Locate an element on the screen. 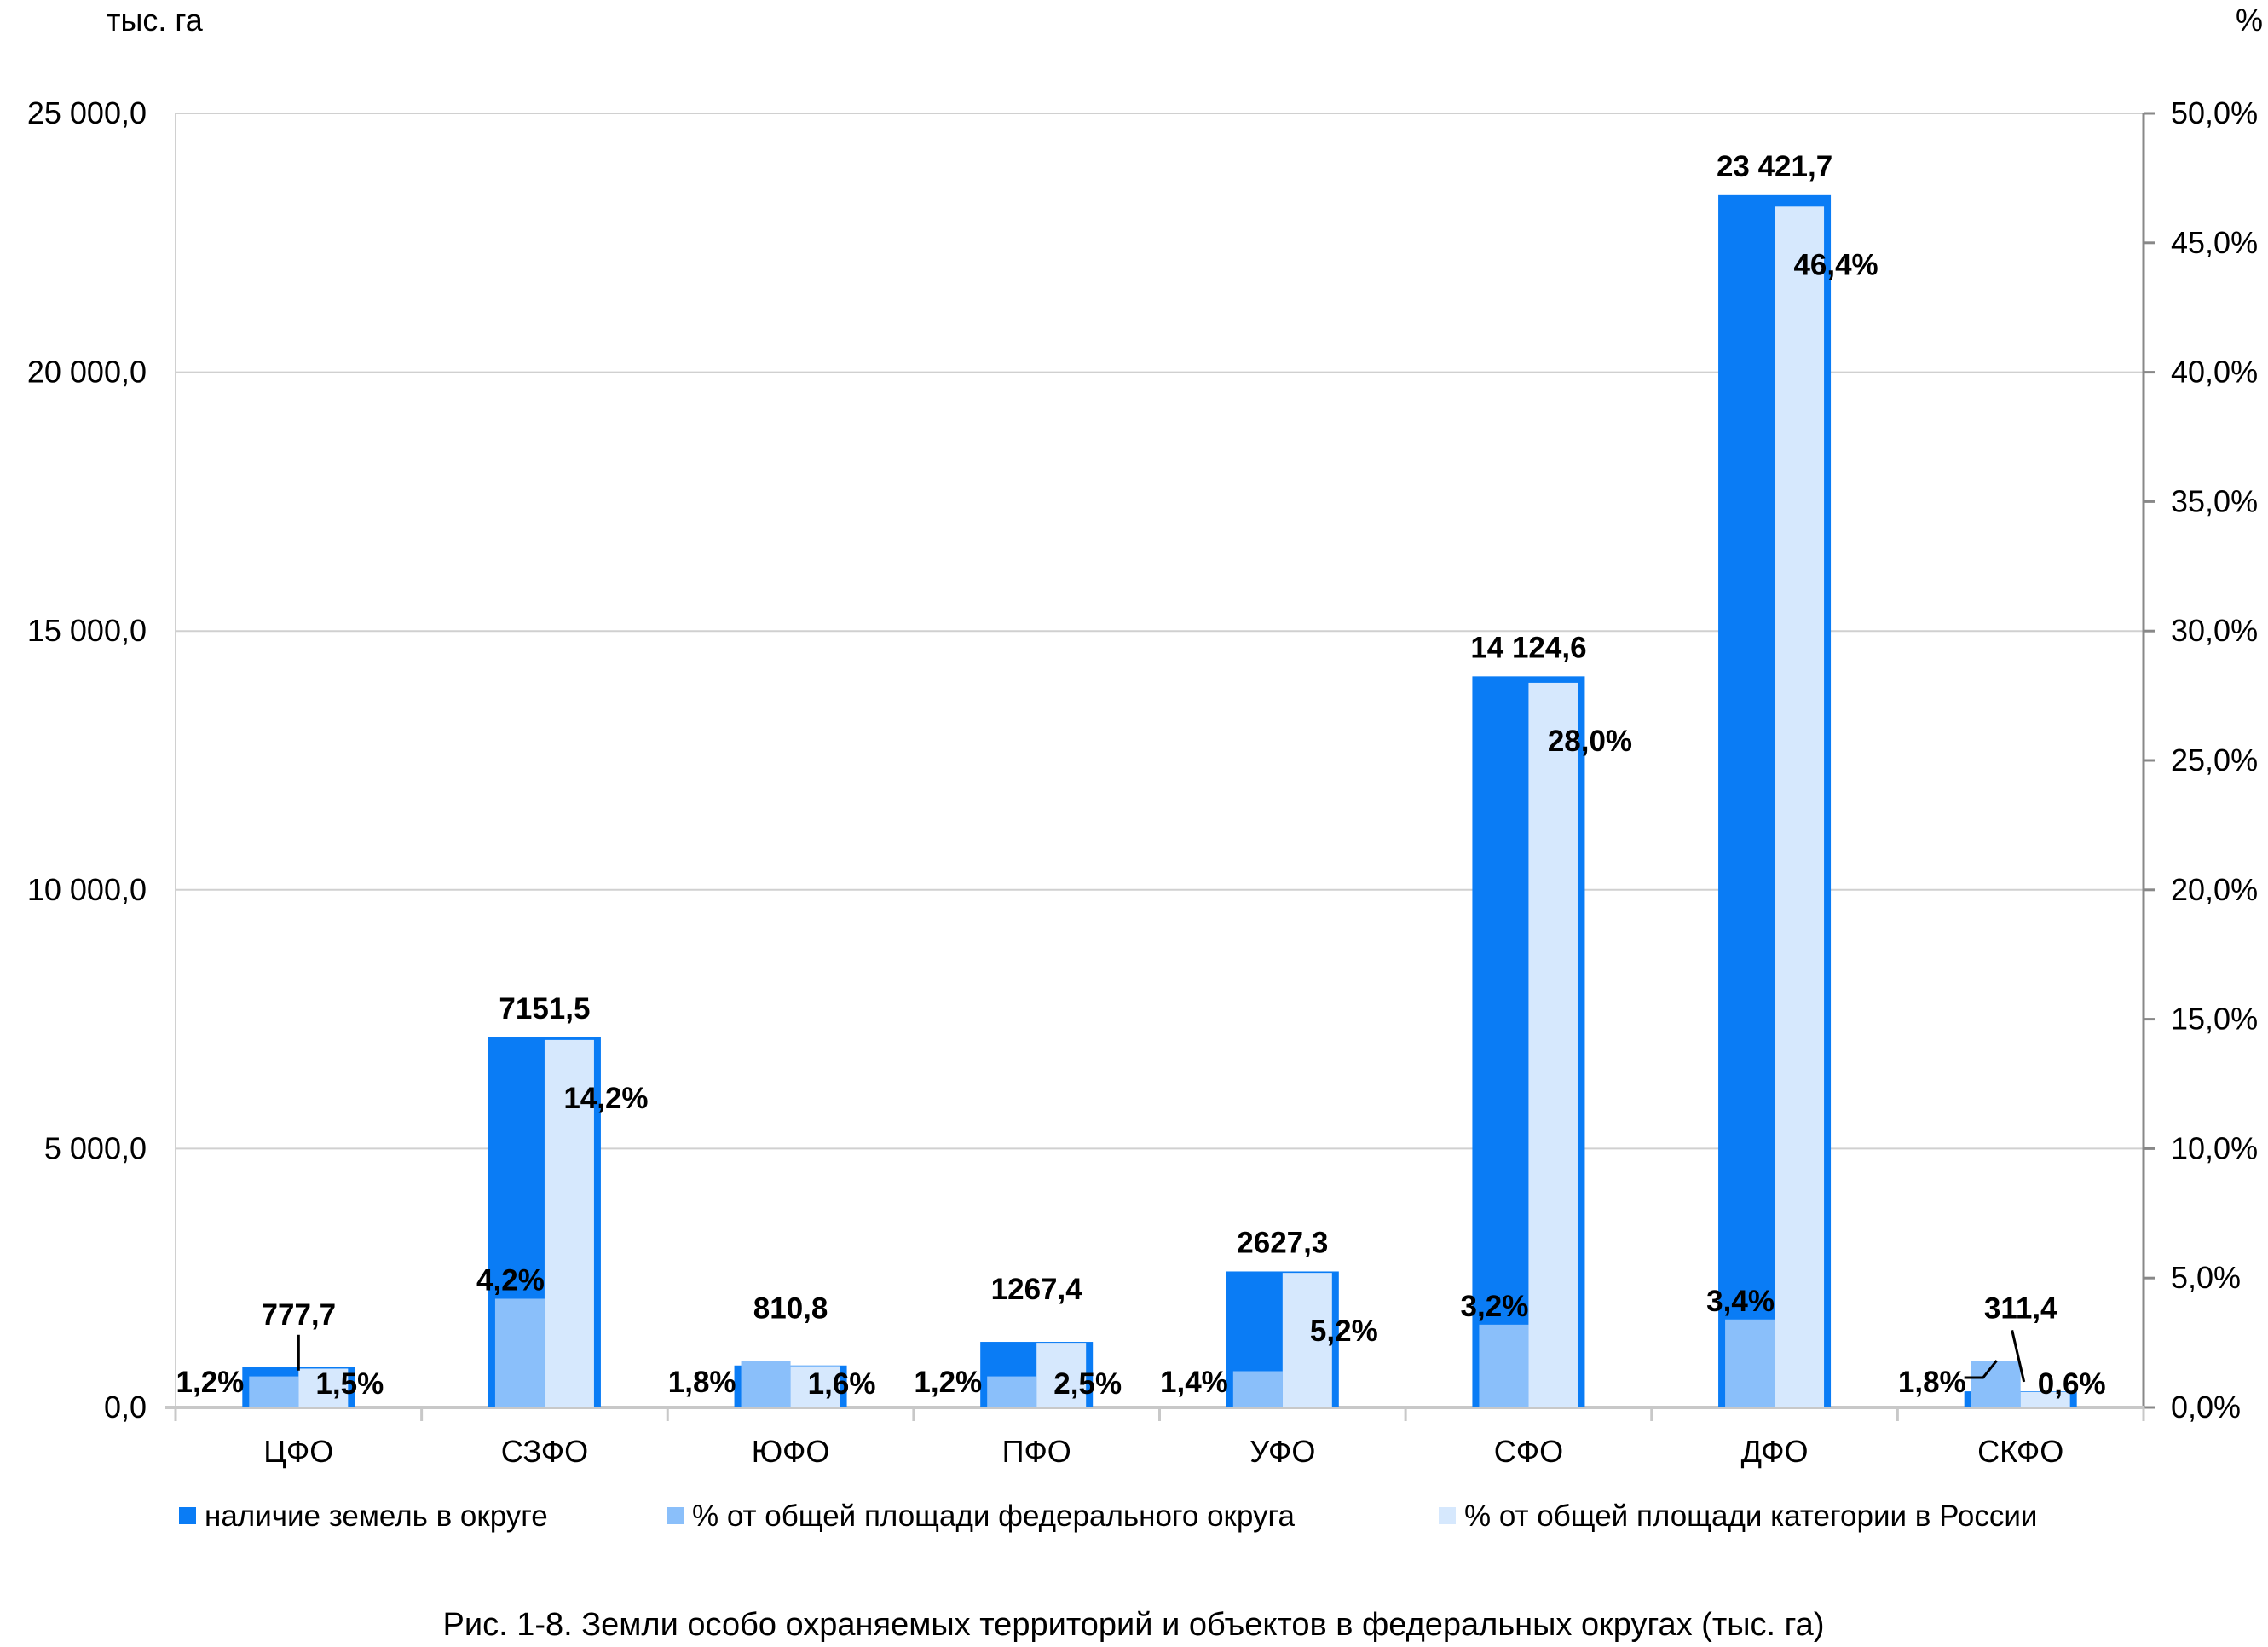 The height and width of the screenshot is (1647, 2268). data-label-land-area: 311,4 is located at coordinates (2020, 1309).